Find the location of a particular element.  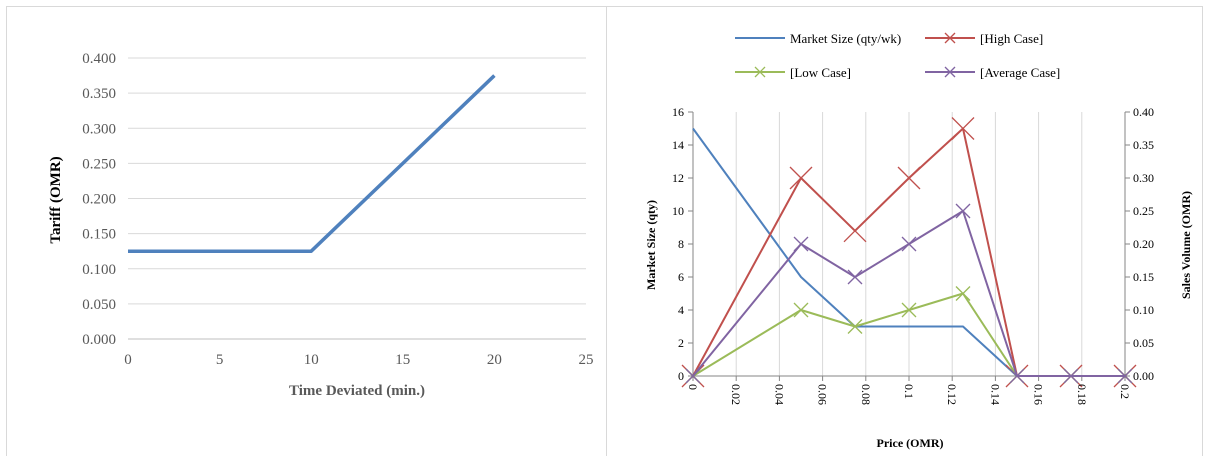

figure-border-left is located at coordinates (6, 231).